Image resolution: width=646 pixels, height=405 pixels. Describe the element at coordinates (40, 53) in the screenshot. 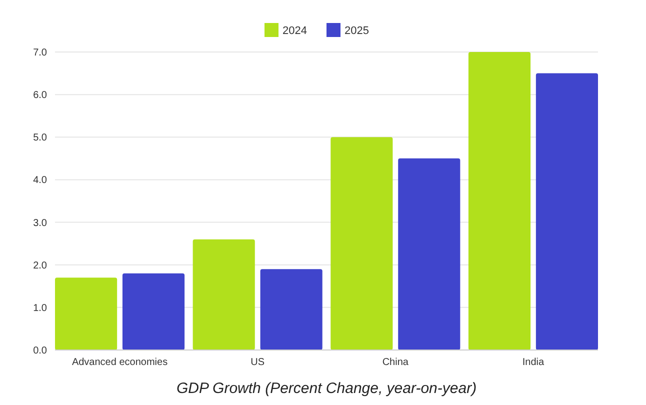

I see `y-tick-label: 7.0` at that location.